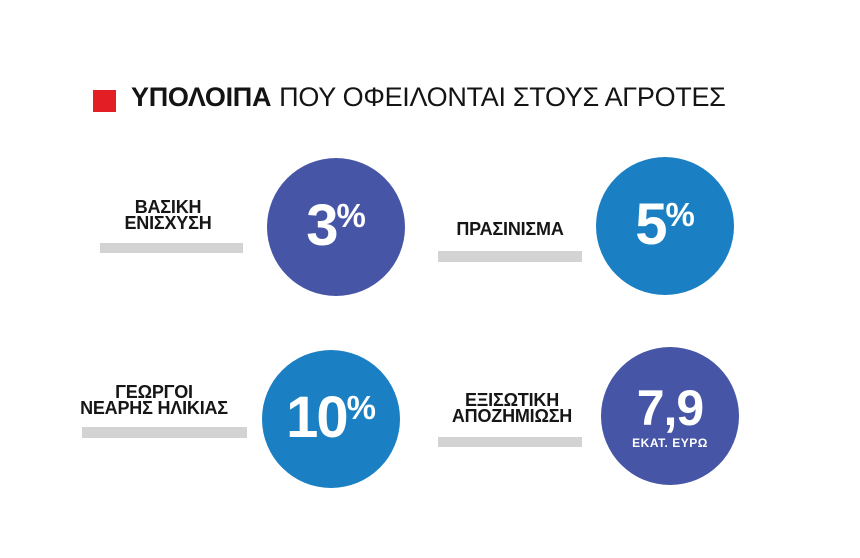  I want to click on page-title-rest: ΠΟΥ ΟΦΕΙΛΟΝΤΑΙ ΣΤΟΥΣ ΑΓΡΟΤΕΣ, so click(502, 97).